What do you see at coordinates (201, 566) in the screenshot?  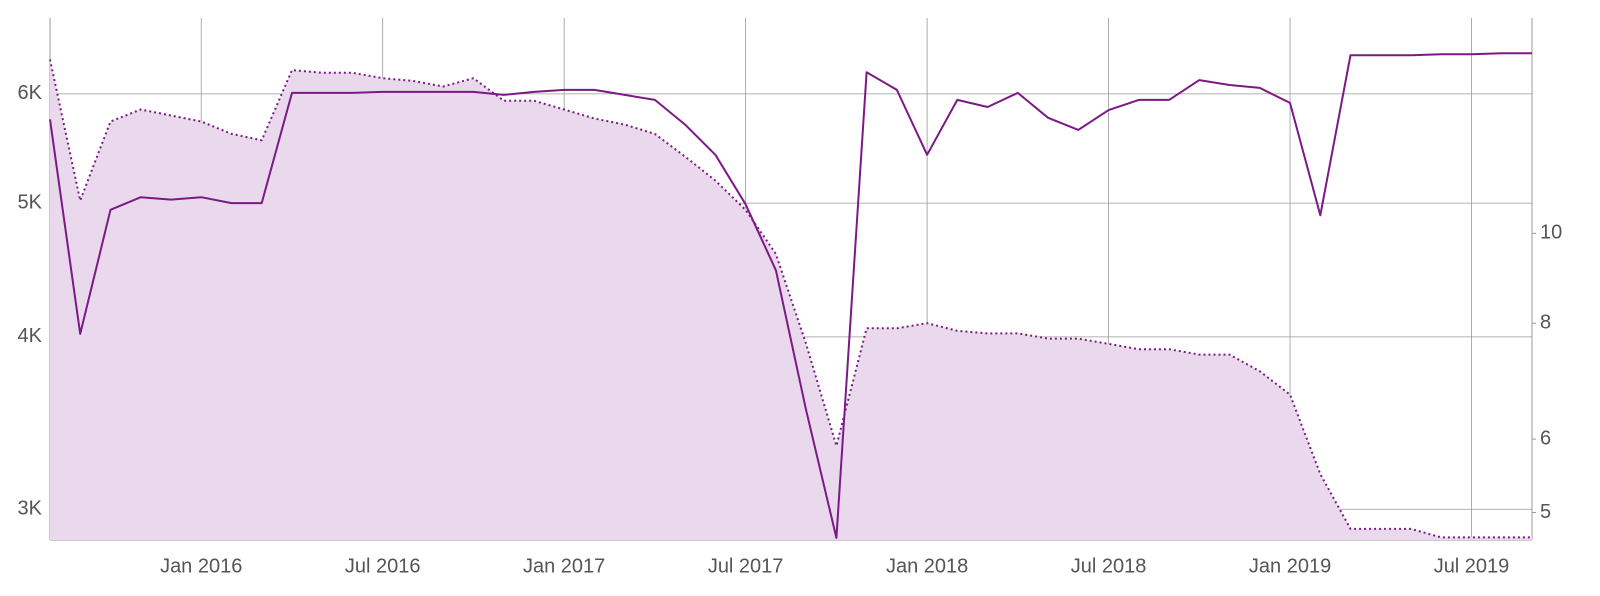 I see `x-tick-label: Jan 2016` at bounding box center [201, 566].